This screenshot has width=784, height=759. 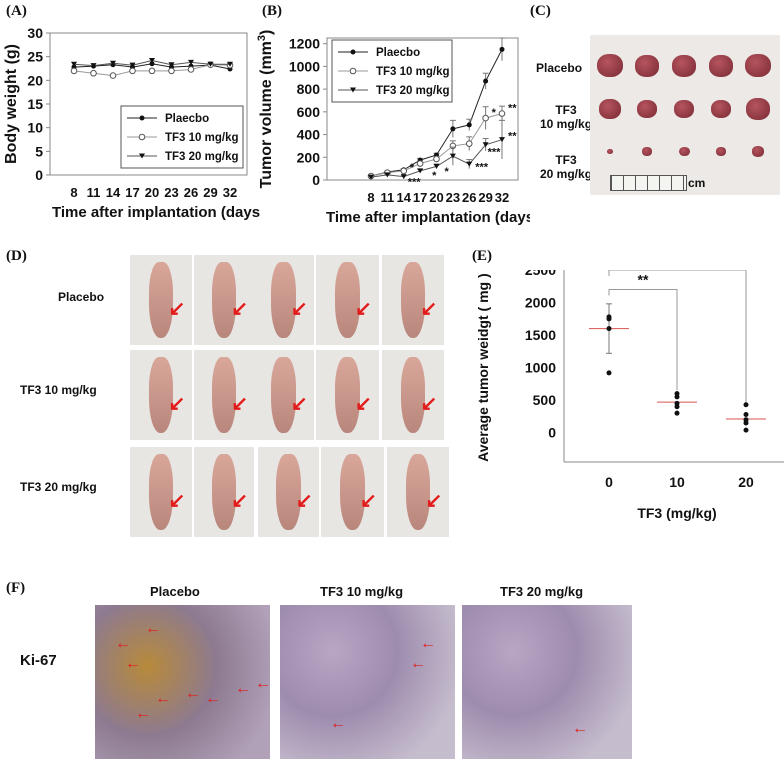 What do you see at coordinates (540, 368) in the screenshot?
I see `y-tick-label: 1000` at bounding box center [540, 368].